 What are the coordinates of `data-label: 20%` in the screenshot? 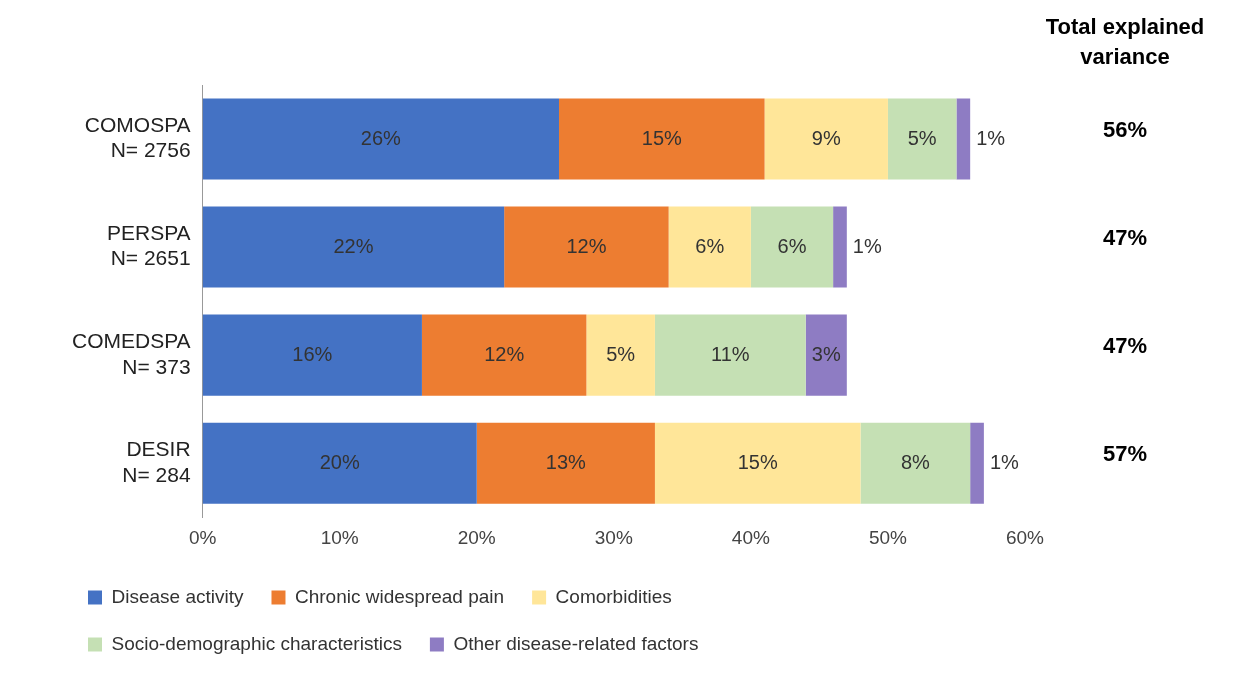 It's located at (339, 461).